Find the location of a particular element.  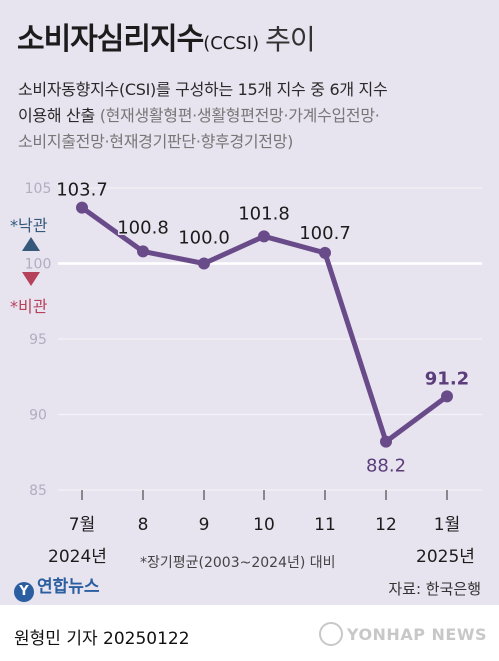

chart-title: 소비자심리지수(CCSI) 추이 is located at coordinates (166, 36).